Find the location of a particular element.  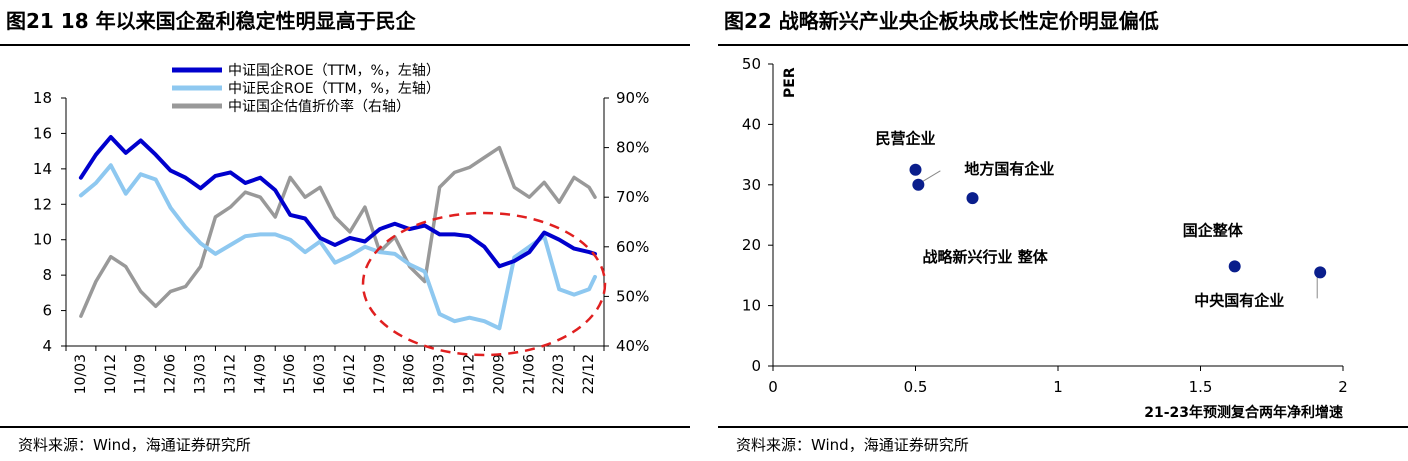

x-tick-label: 12/06 is located at coordinates (171, 374).